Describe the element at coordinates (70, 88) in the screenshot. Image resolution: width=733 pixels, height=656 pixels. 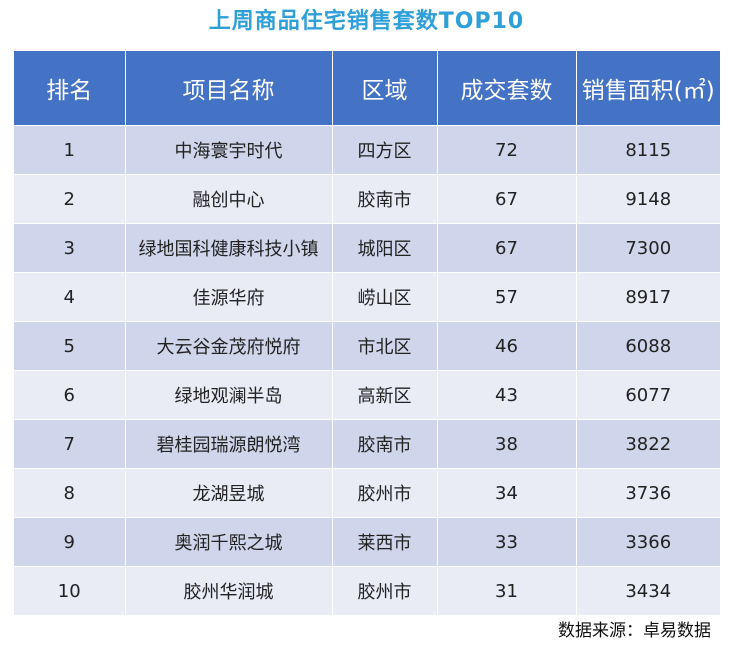
I see `header-rank: 排名` at that location.